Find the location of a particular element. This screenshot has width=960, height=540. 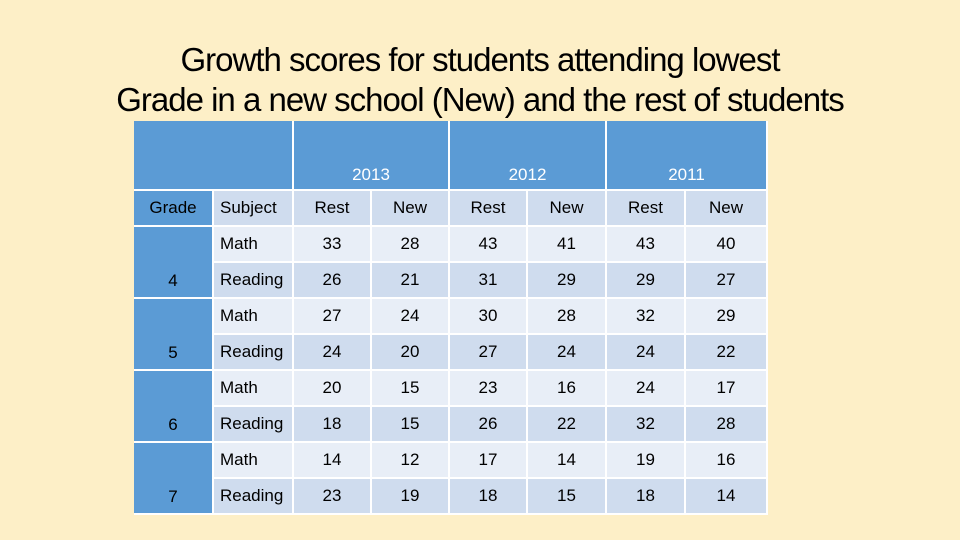

table-row: Reading 24 20 27 24 24 22 is located at coordinates (451, 353).